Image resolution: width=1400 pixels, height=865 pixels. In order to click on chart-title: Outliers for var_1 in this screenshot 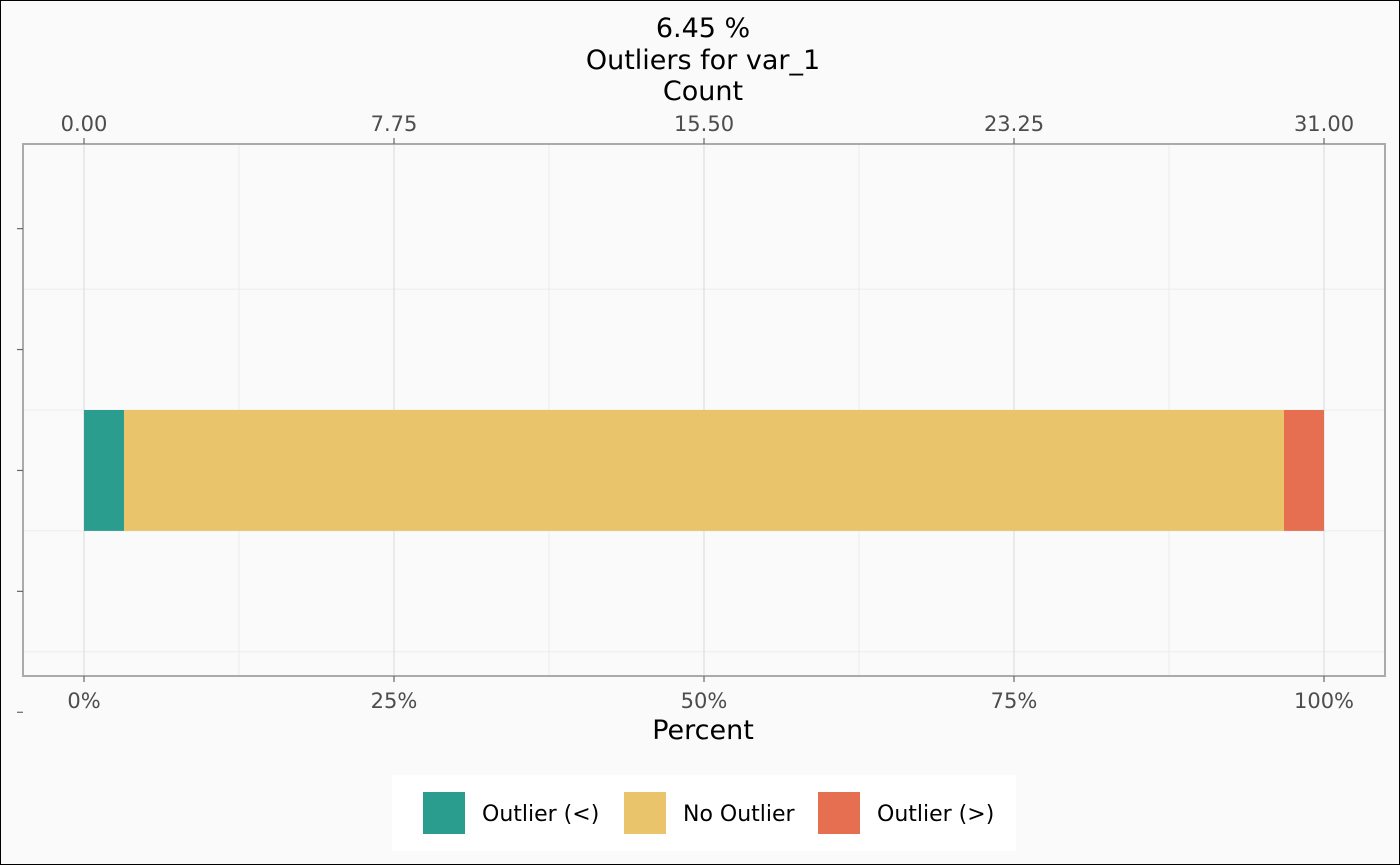, I will do `click(703, 60)`.